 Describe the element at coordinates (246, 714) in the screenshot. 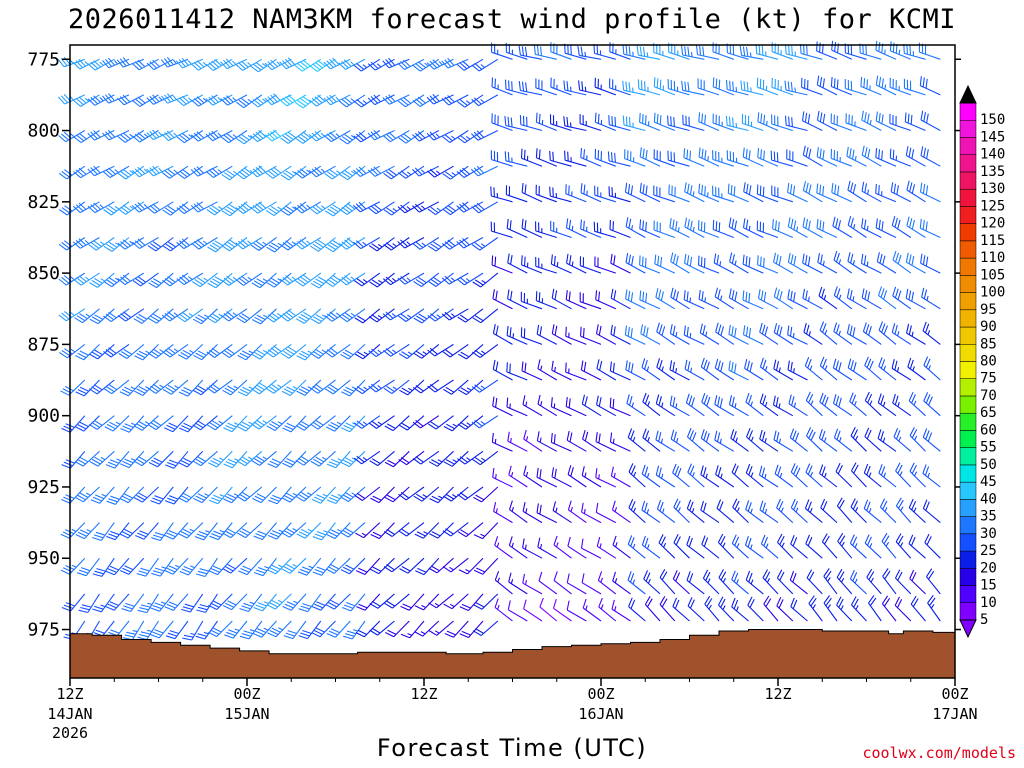

I see `x-tick-sublabel: 15JAN` at that location.